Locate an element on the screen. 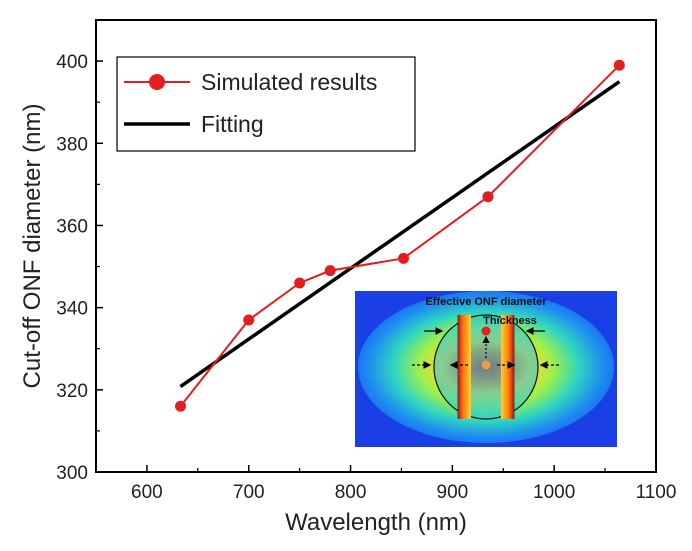 Image resolution: width=692 pixels, height=551 pixels. inset-label-thickness: Thickness is located at coordinates (510, 321).